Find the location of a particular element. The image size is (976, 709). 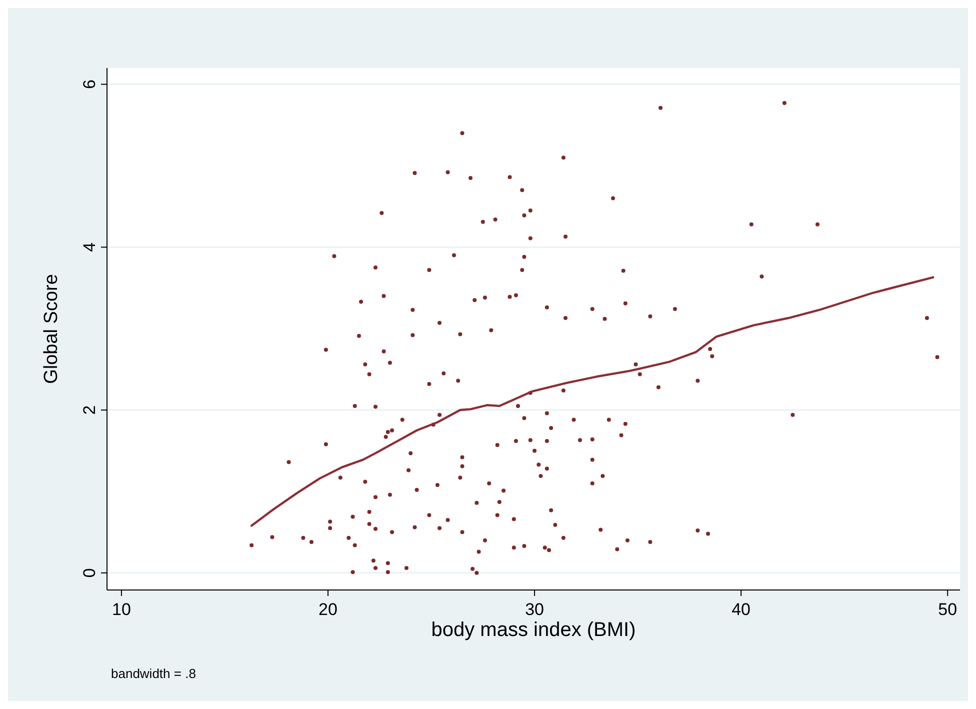

y-tick-label: 4 is located at coordinates (89, 247).